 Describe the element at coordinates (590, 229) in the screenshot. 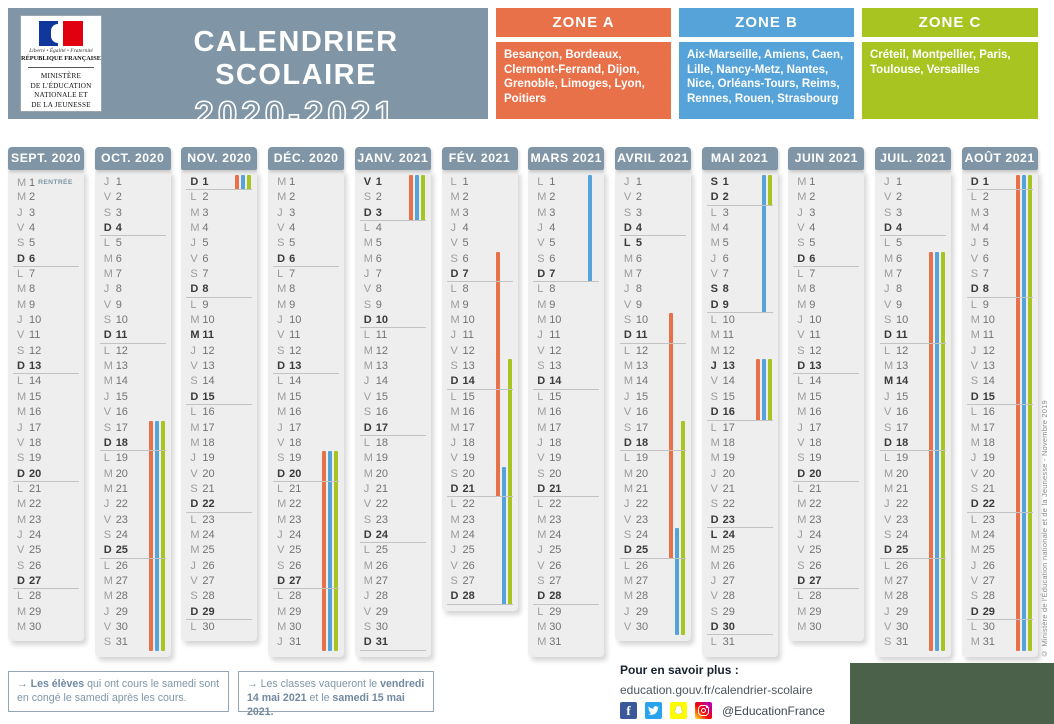

I see `holiday-bar-zone-b` at that location.